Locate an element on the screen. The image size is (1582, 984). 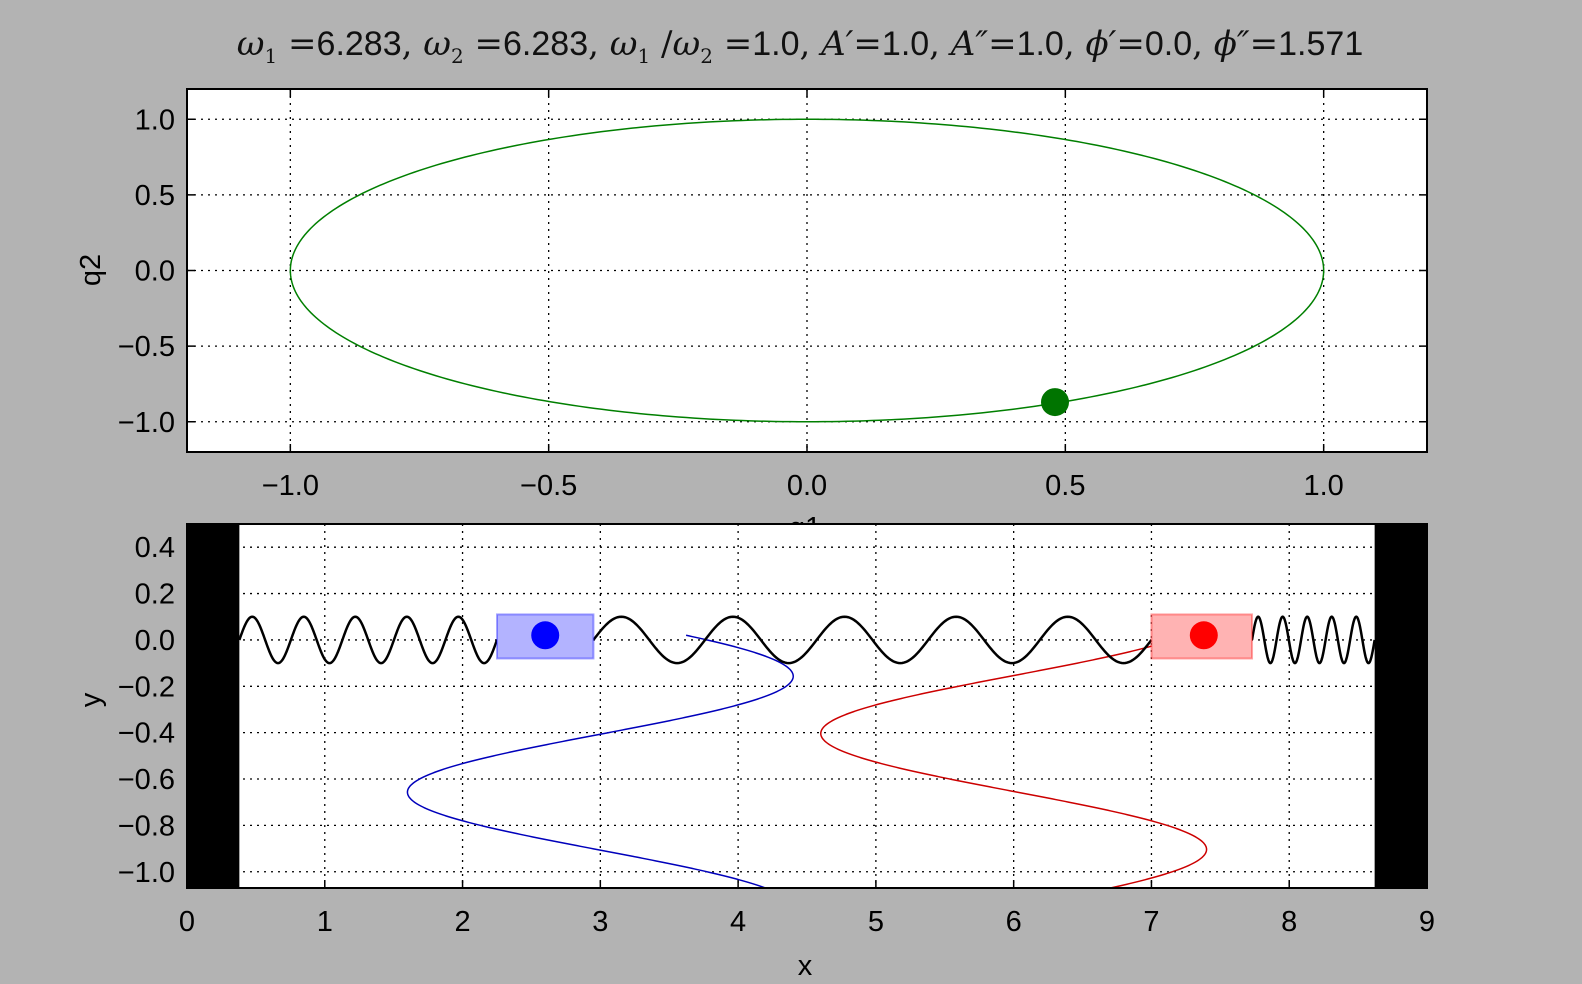
title-phi2: 1.571 is located at coordinates (1320, 44).